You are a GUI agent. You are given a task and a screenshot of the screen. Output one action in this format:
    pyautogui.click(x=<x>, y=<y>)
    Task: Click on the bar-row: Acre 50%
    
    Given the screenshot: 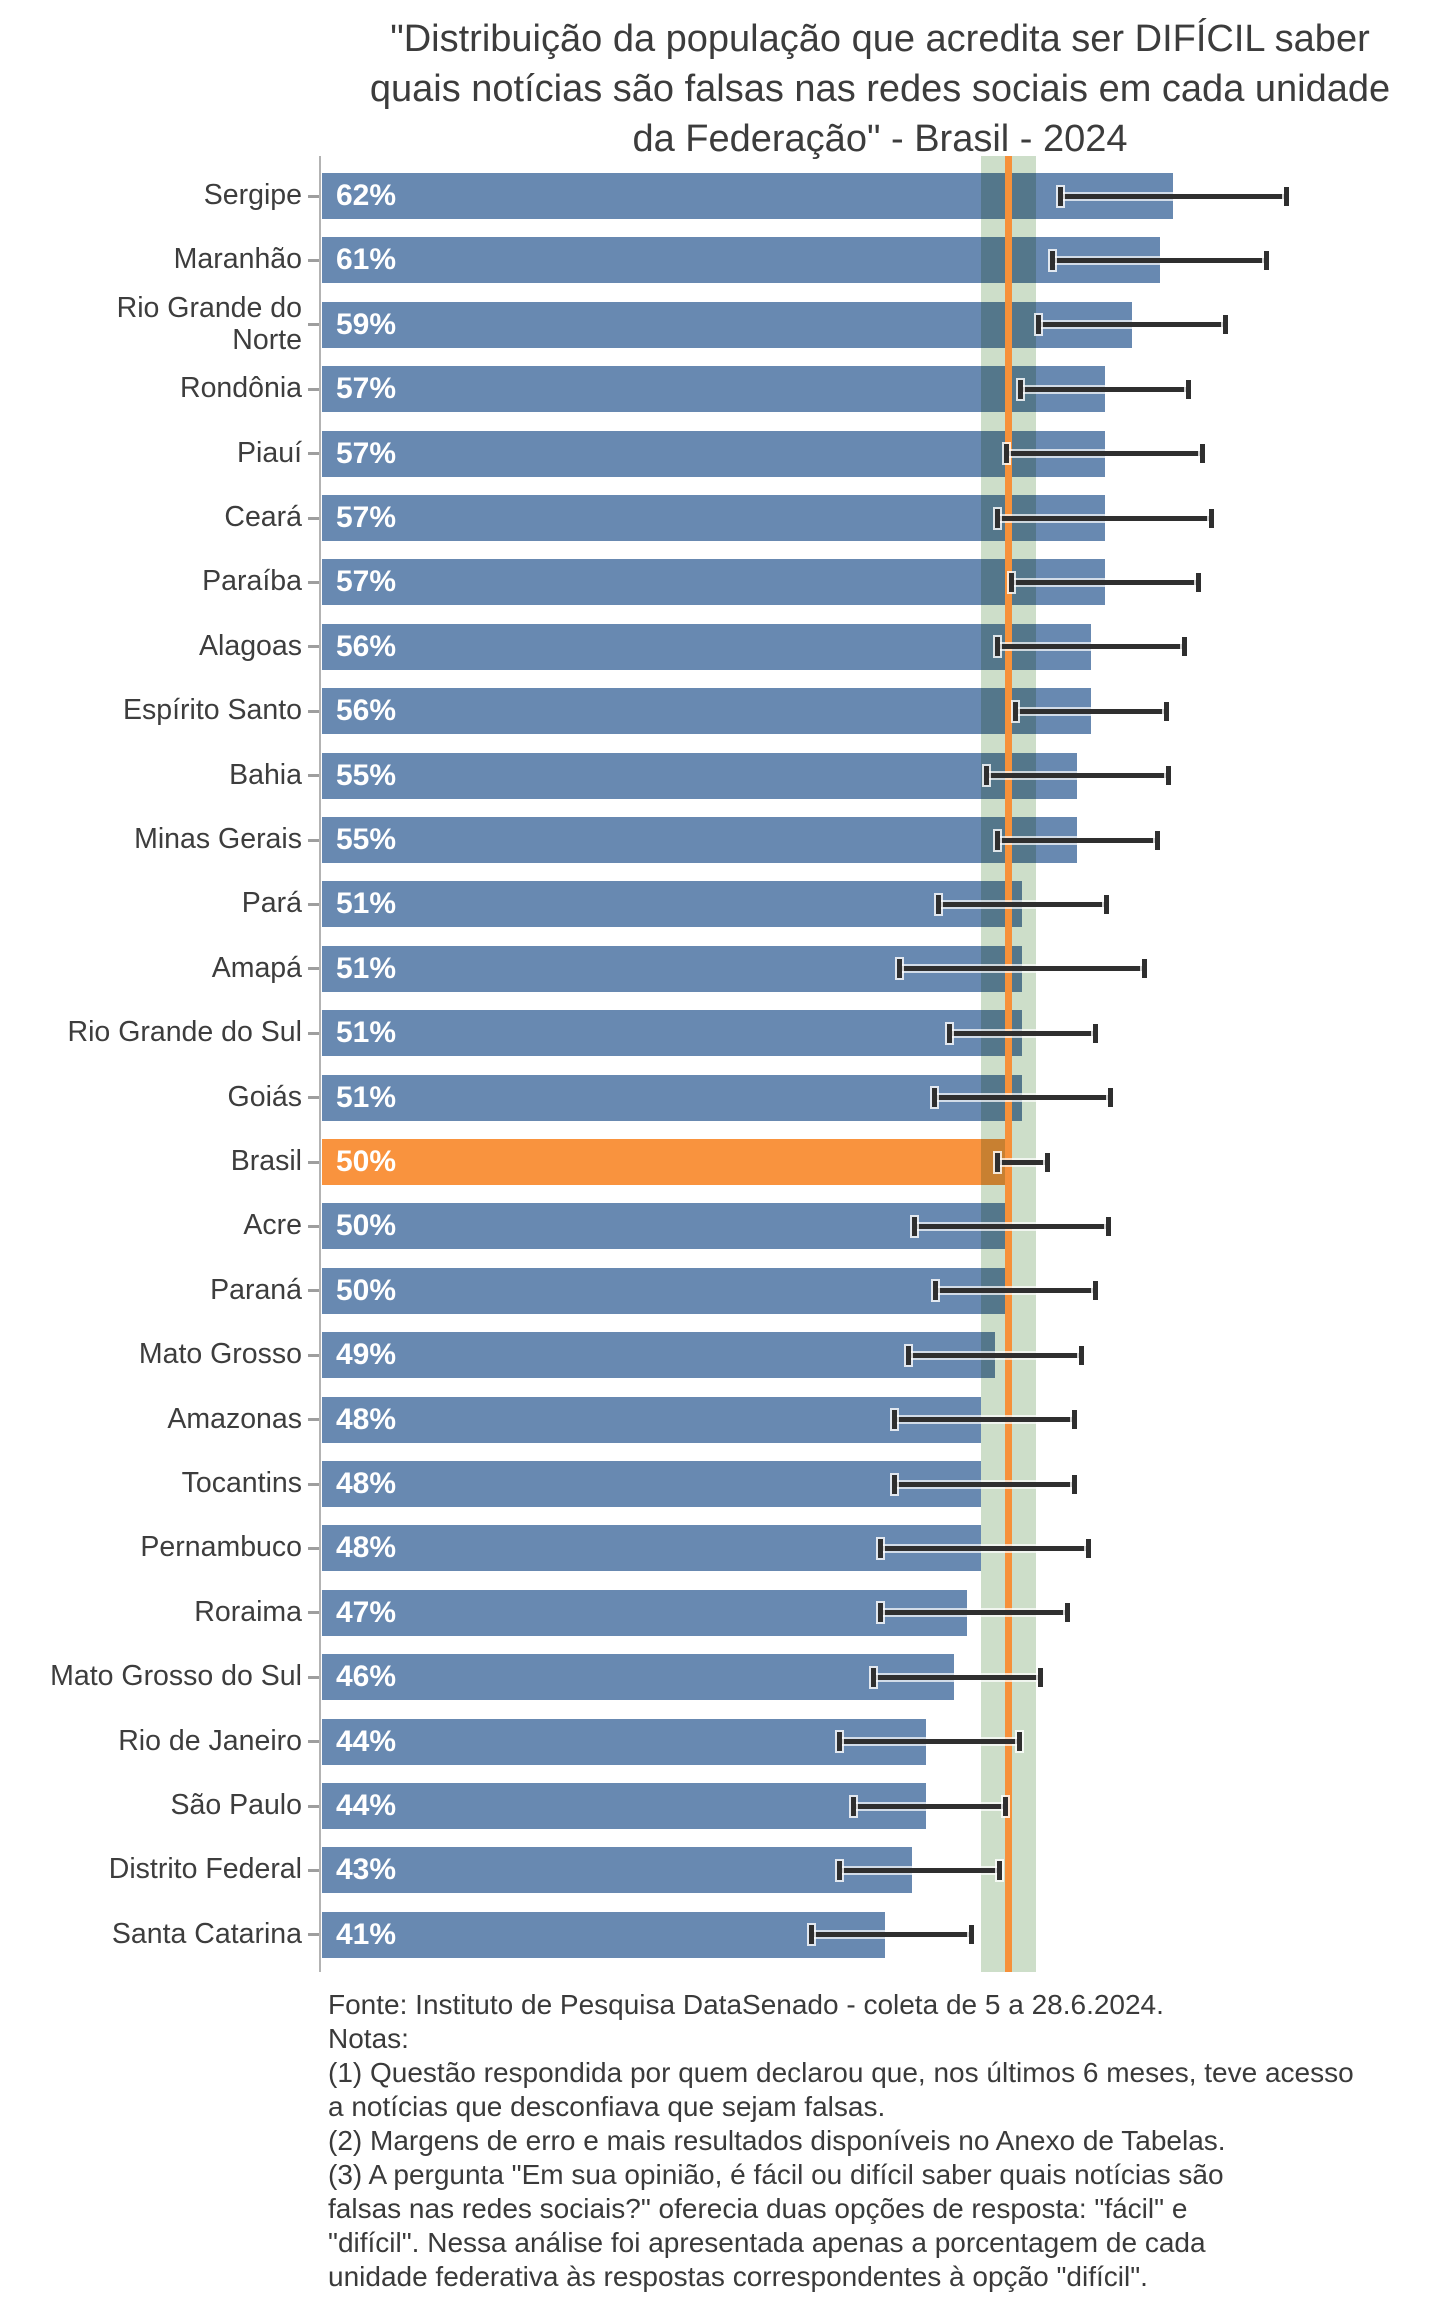 What is the action you would take?
    pyautogui.click(x=720, y=1226)
    